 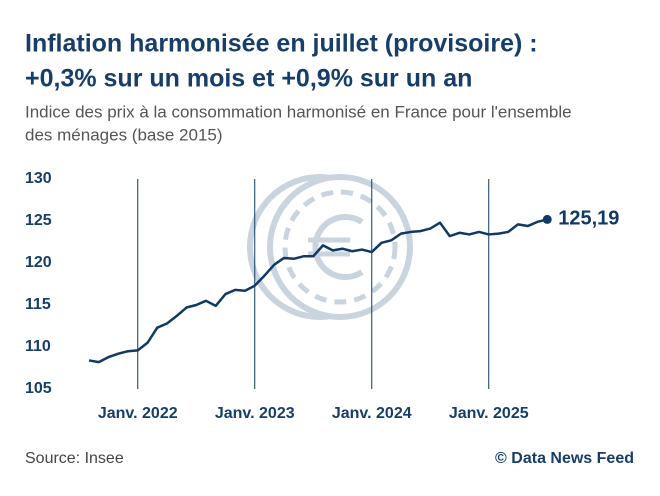 I want to click on brand: © Data News Feed, so click(x=564, y=458).